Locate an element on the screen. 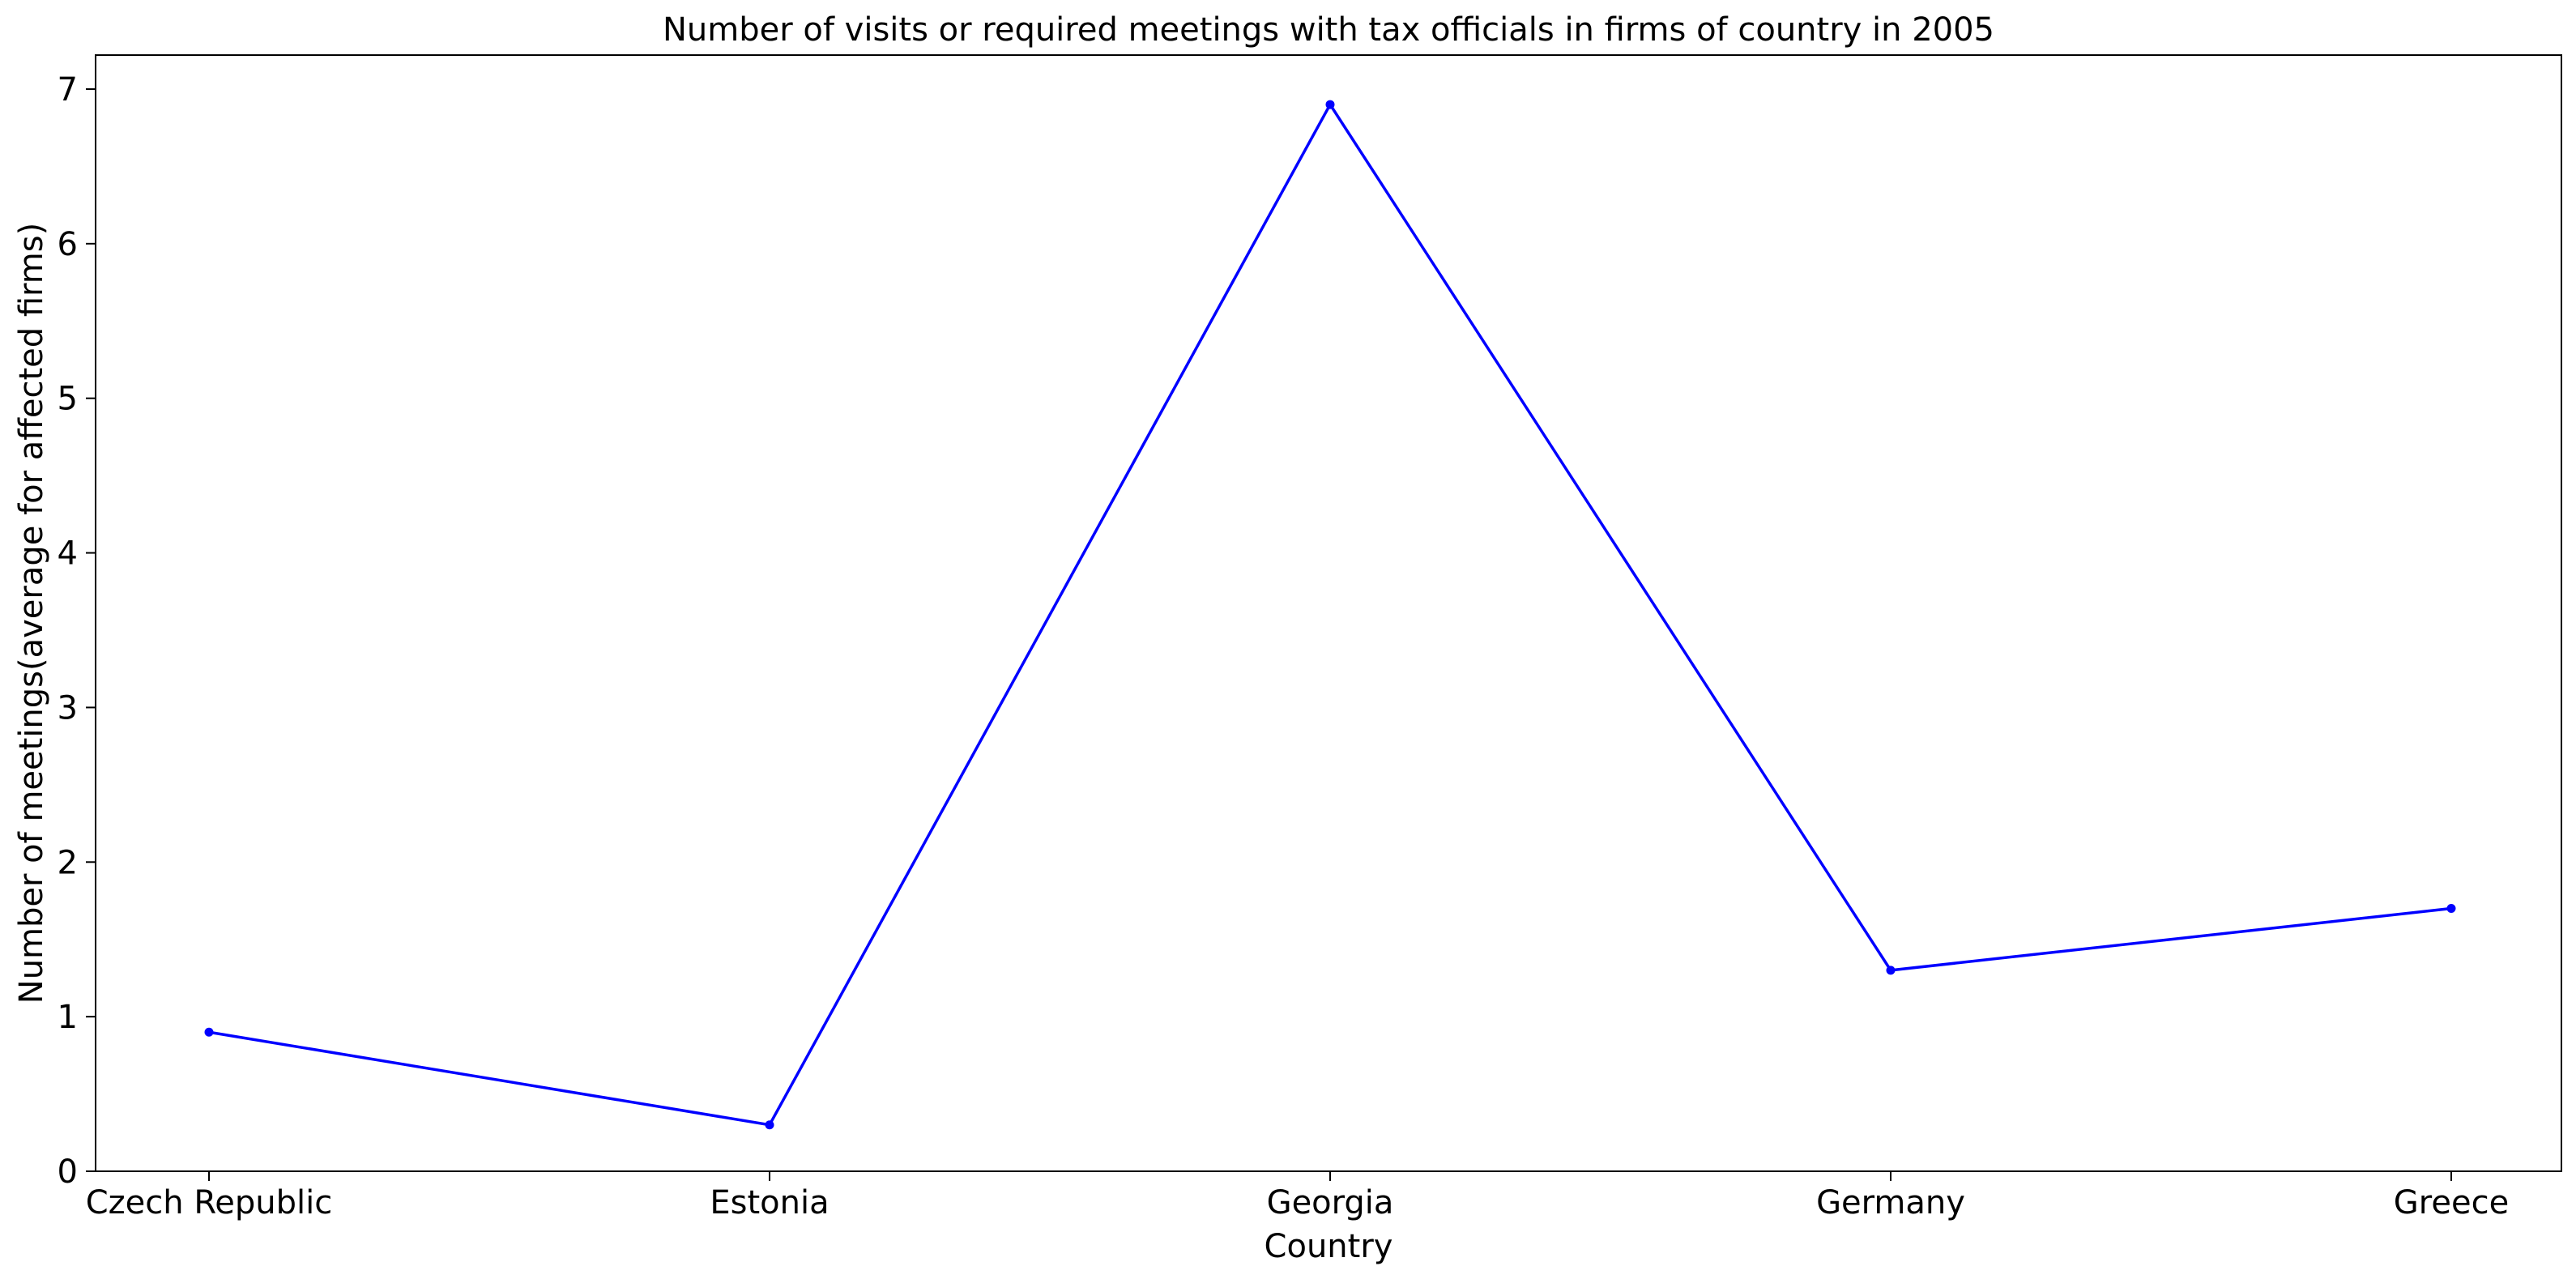 The width and height of the screenshot is (2576, 1279). y-tick-label: 0 is located at coordinates (68, 1172).